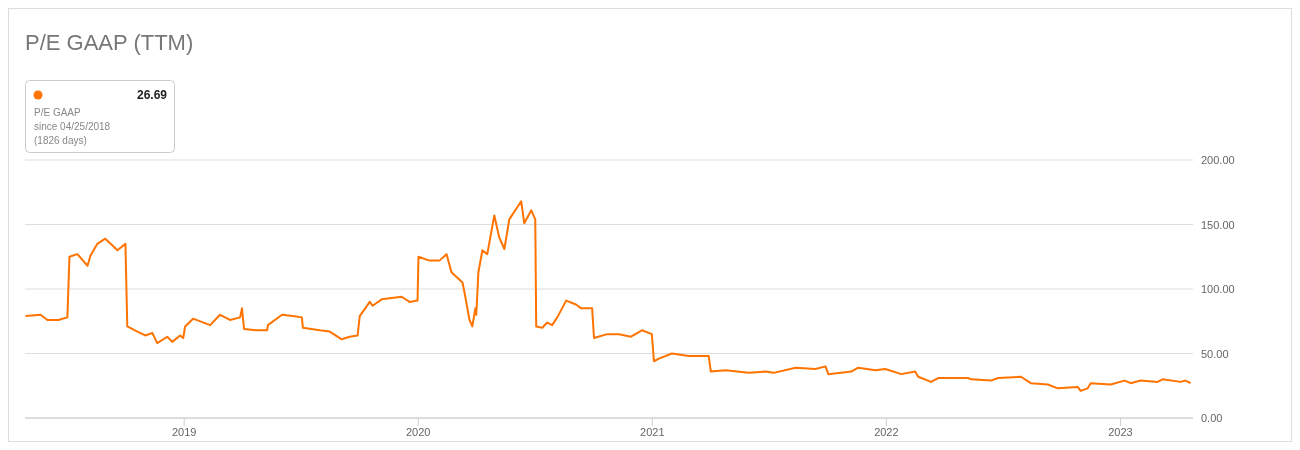 The height and width of the screenshot is (450, 1300). I want to click on text: P/E GAAP, so click(58, 112).